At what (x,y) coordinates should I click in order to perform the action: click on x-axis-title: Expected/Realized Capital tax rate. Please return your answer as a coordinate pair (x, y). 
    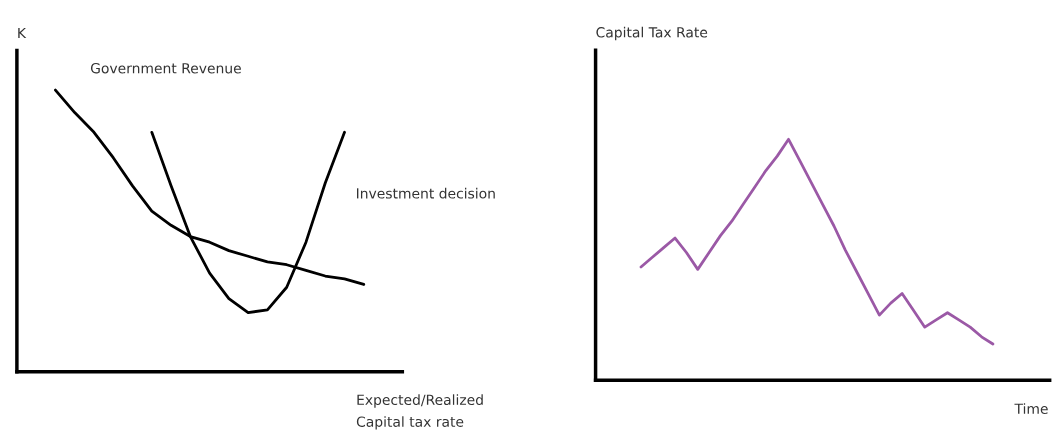
    Looking at the image, I should click on (419, 412).